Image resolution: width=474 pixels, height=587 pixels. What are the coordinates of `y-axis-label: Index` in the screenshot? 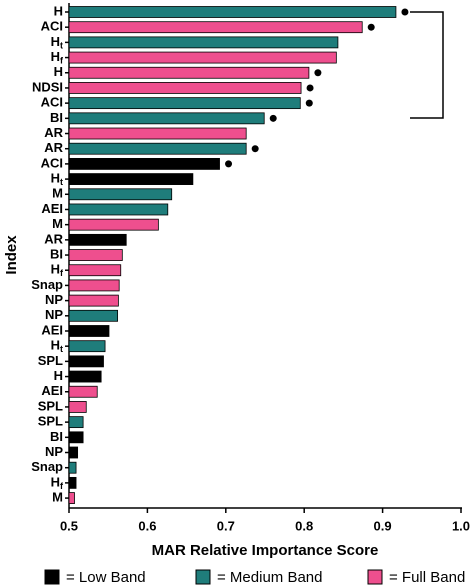 It's located at (11, 255).